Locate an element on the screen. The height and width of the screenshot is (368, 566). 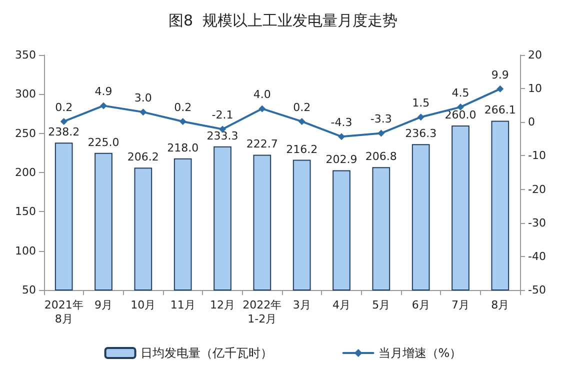
data-label: -4.3 is located at coordinates (341, 123).